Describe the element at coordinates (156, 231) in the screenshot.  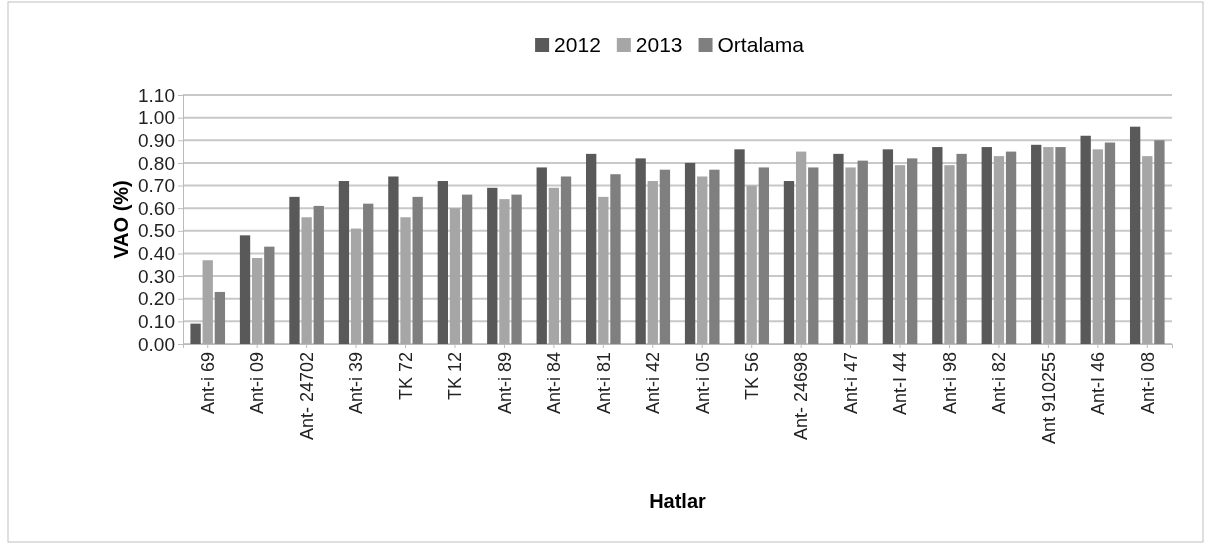
I see `y-tick-label: 0.50` at that location.